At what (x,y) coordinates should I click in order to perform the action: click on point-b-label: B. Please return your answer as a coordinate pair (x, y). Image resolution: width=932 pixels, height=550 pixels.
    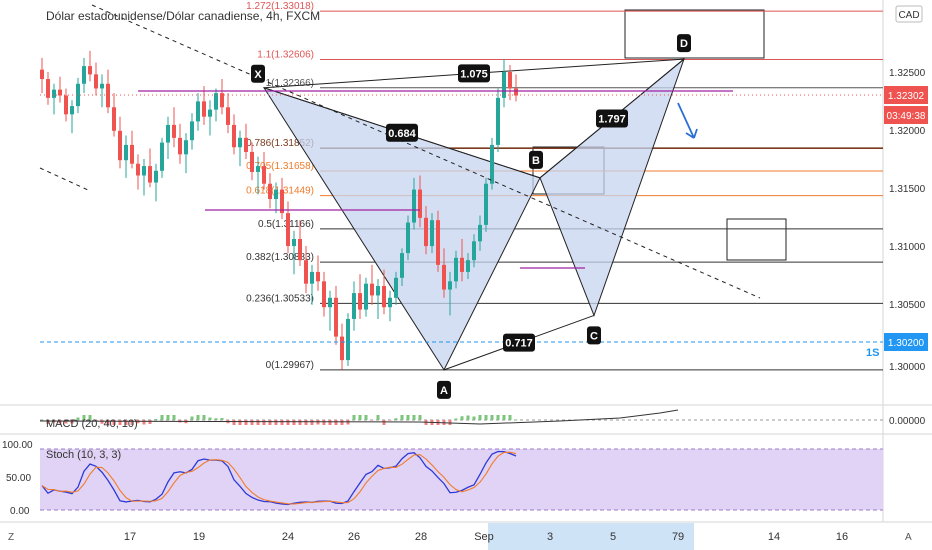
    Looking at the image, I should click on (536, 159).